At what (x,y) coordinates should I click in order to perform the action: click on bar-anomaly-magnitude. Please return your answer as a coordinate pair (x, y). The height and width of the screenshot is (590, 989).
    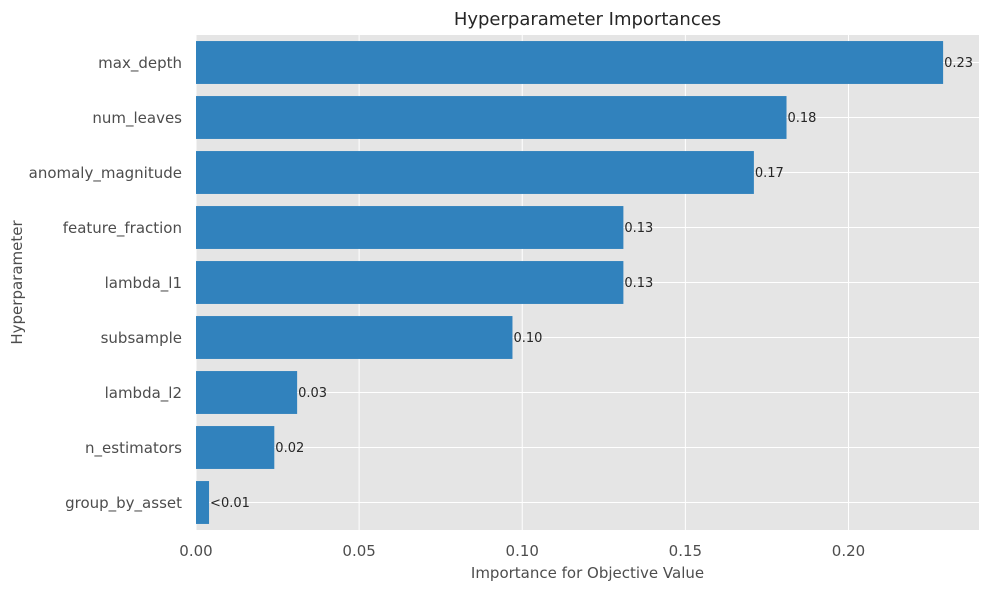
    Looking at the image, I should click on (475, 172).